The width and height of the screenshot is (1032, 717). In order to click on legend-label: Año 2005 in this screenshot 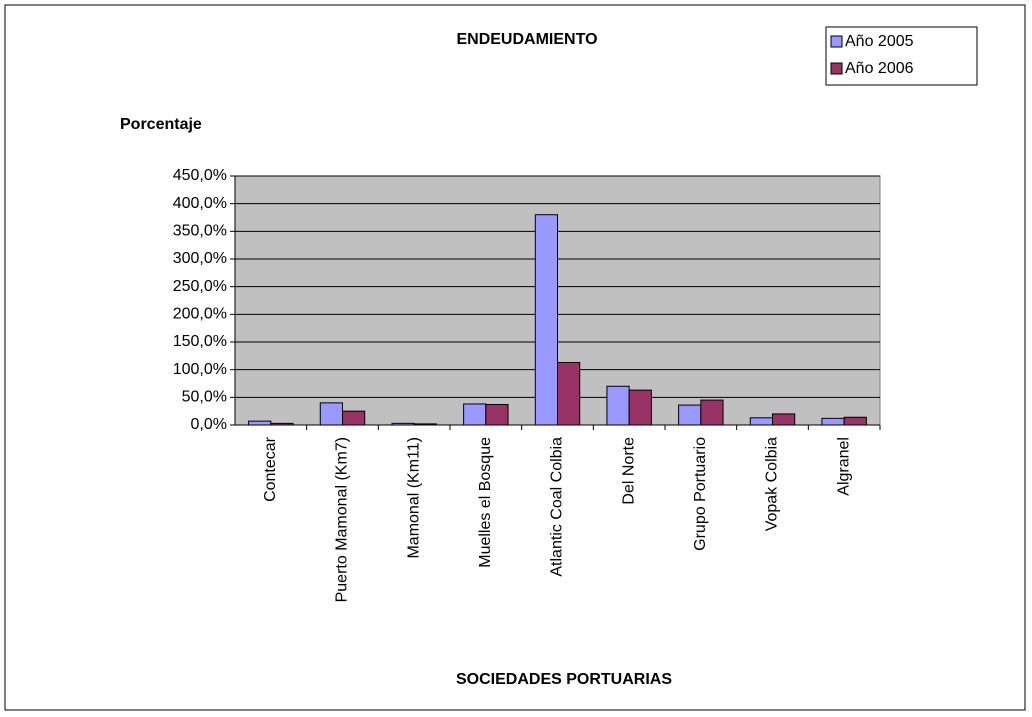, I will do `click(879, 41)`.